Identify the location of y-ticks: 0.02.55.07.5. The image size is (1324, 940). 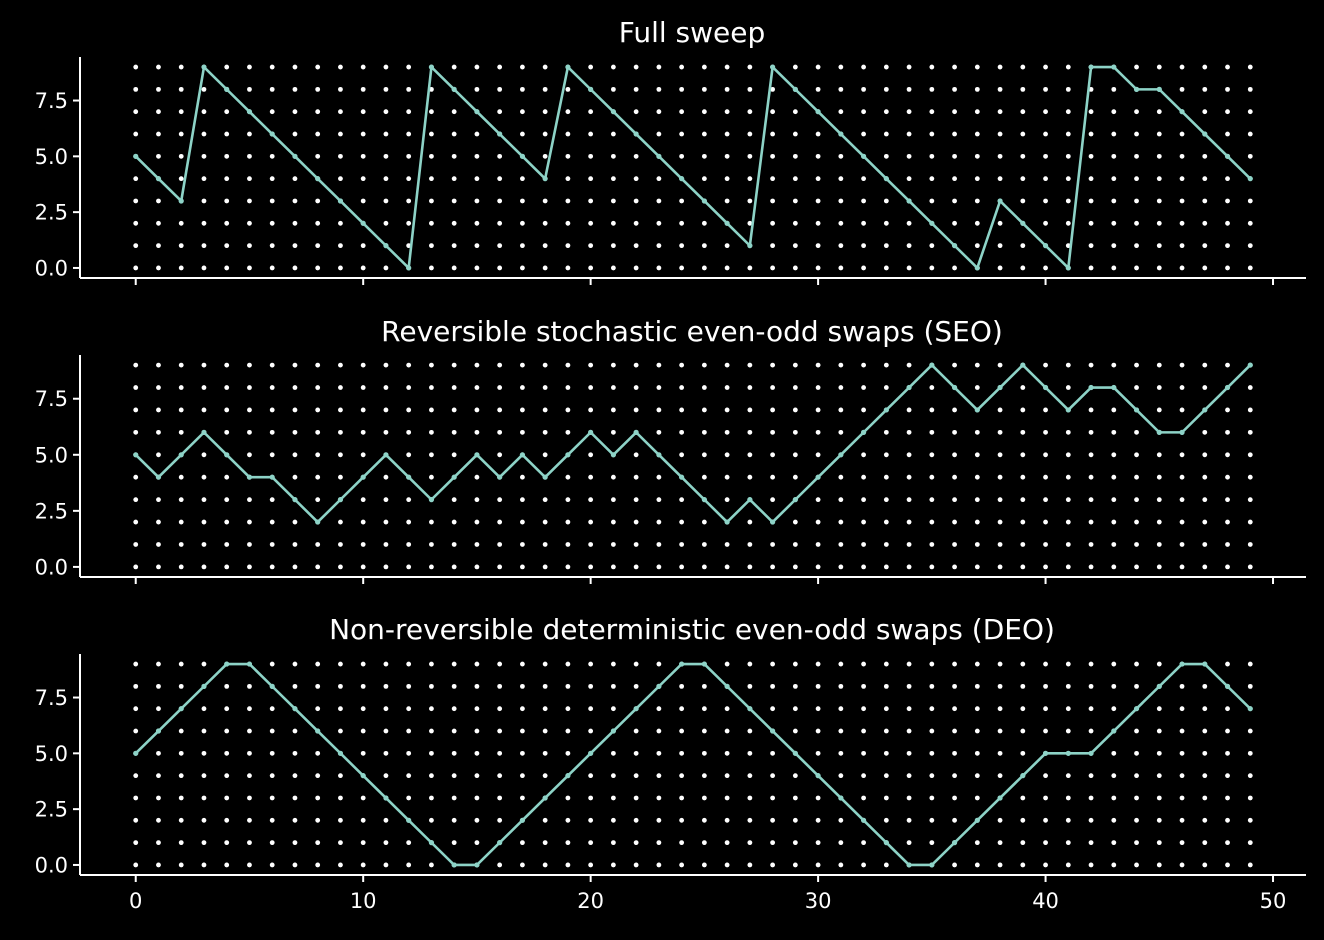
(57, 781).